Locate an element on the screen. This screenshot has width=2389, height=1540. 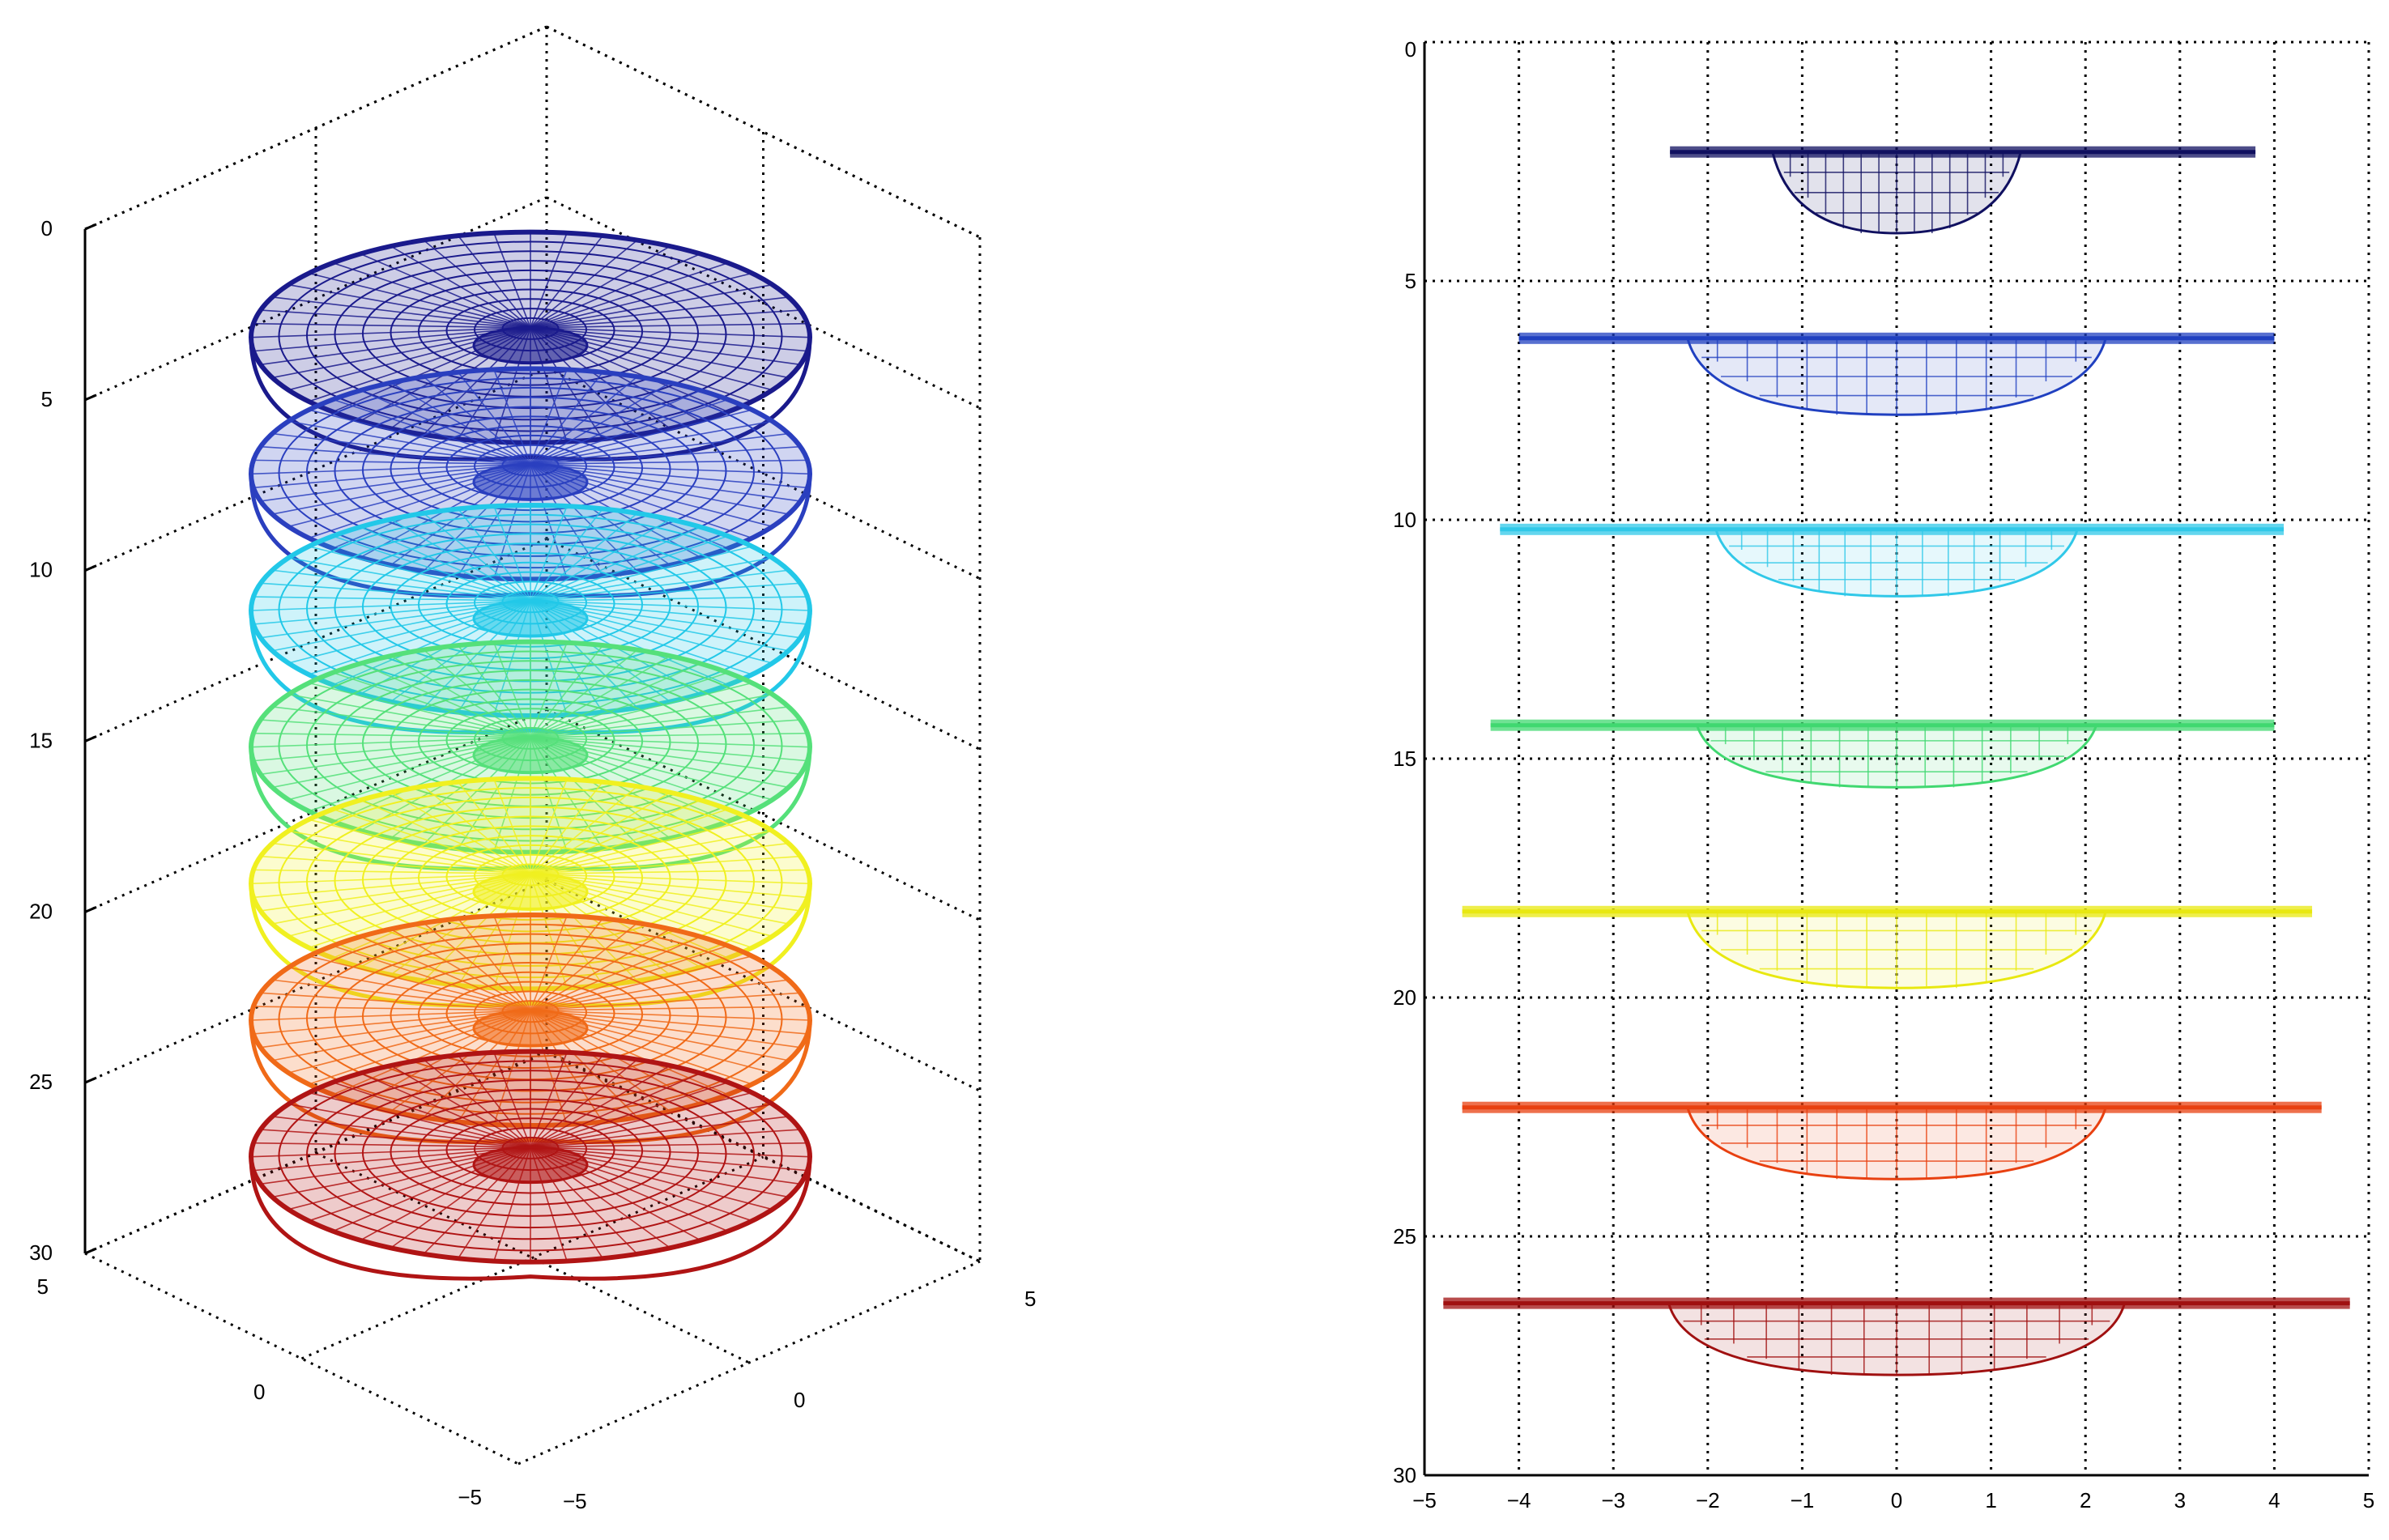
x-tick-label: −4 is located at coordinates (1519, 1500).